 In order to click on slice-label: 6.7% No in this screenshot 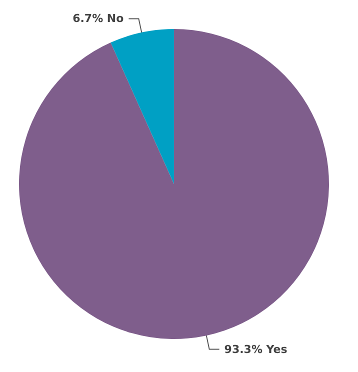, I will do `click(98, 19)`.